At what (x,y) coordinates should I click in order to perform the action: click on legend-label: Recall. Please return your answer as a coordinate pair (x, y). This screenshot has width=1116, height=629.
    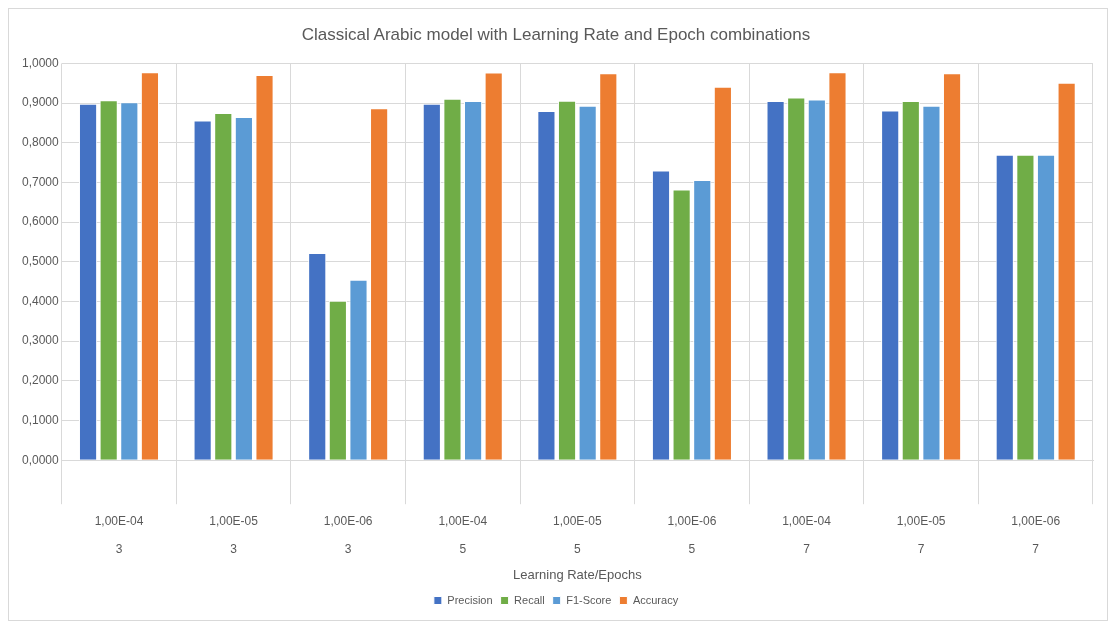
    Looking at the image, I should click on (529, 599).